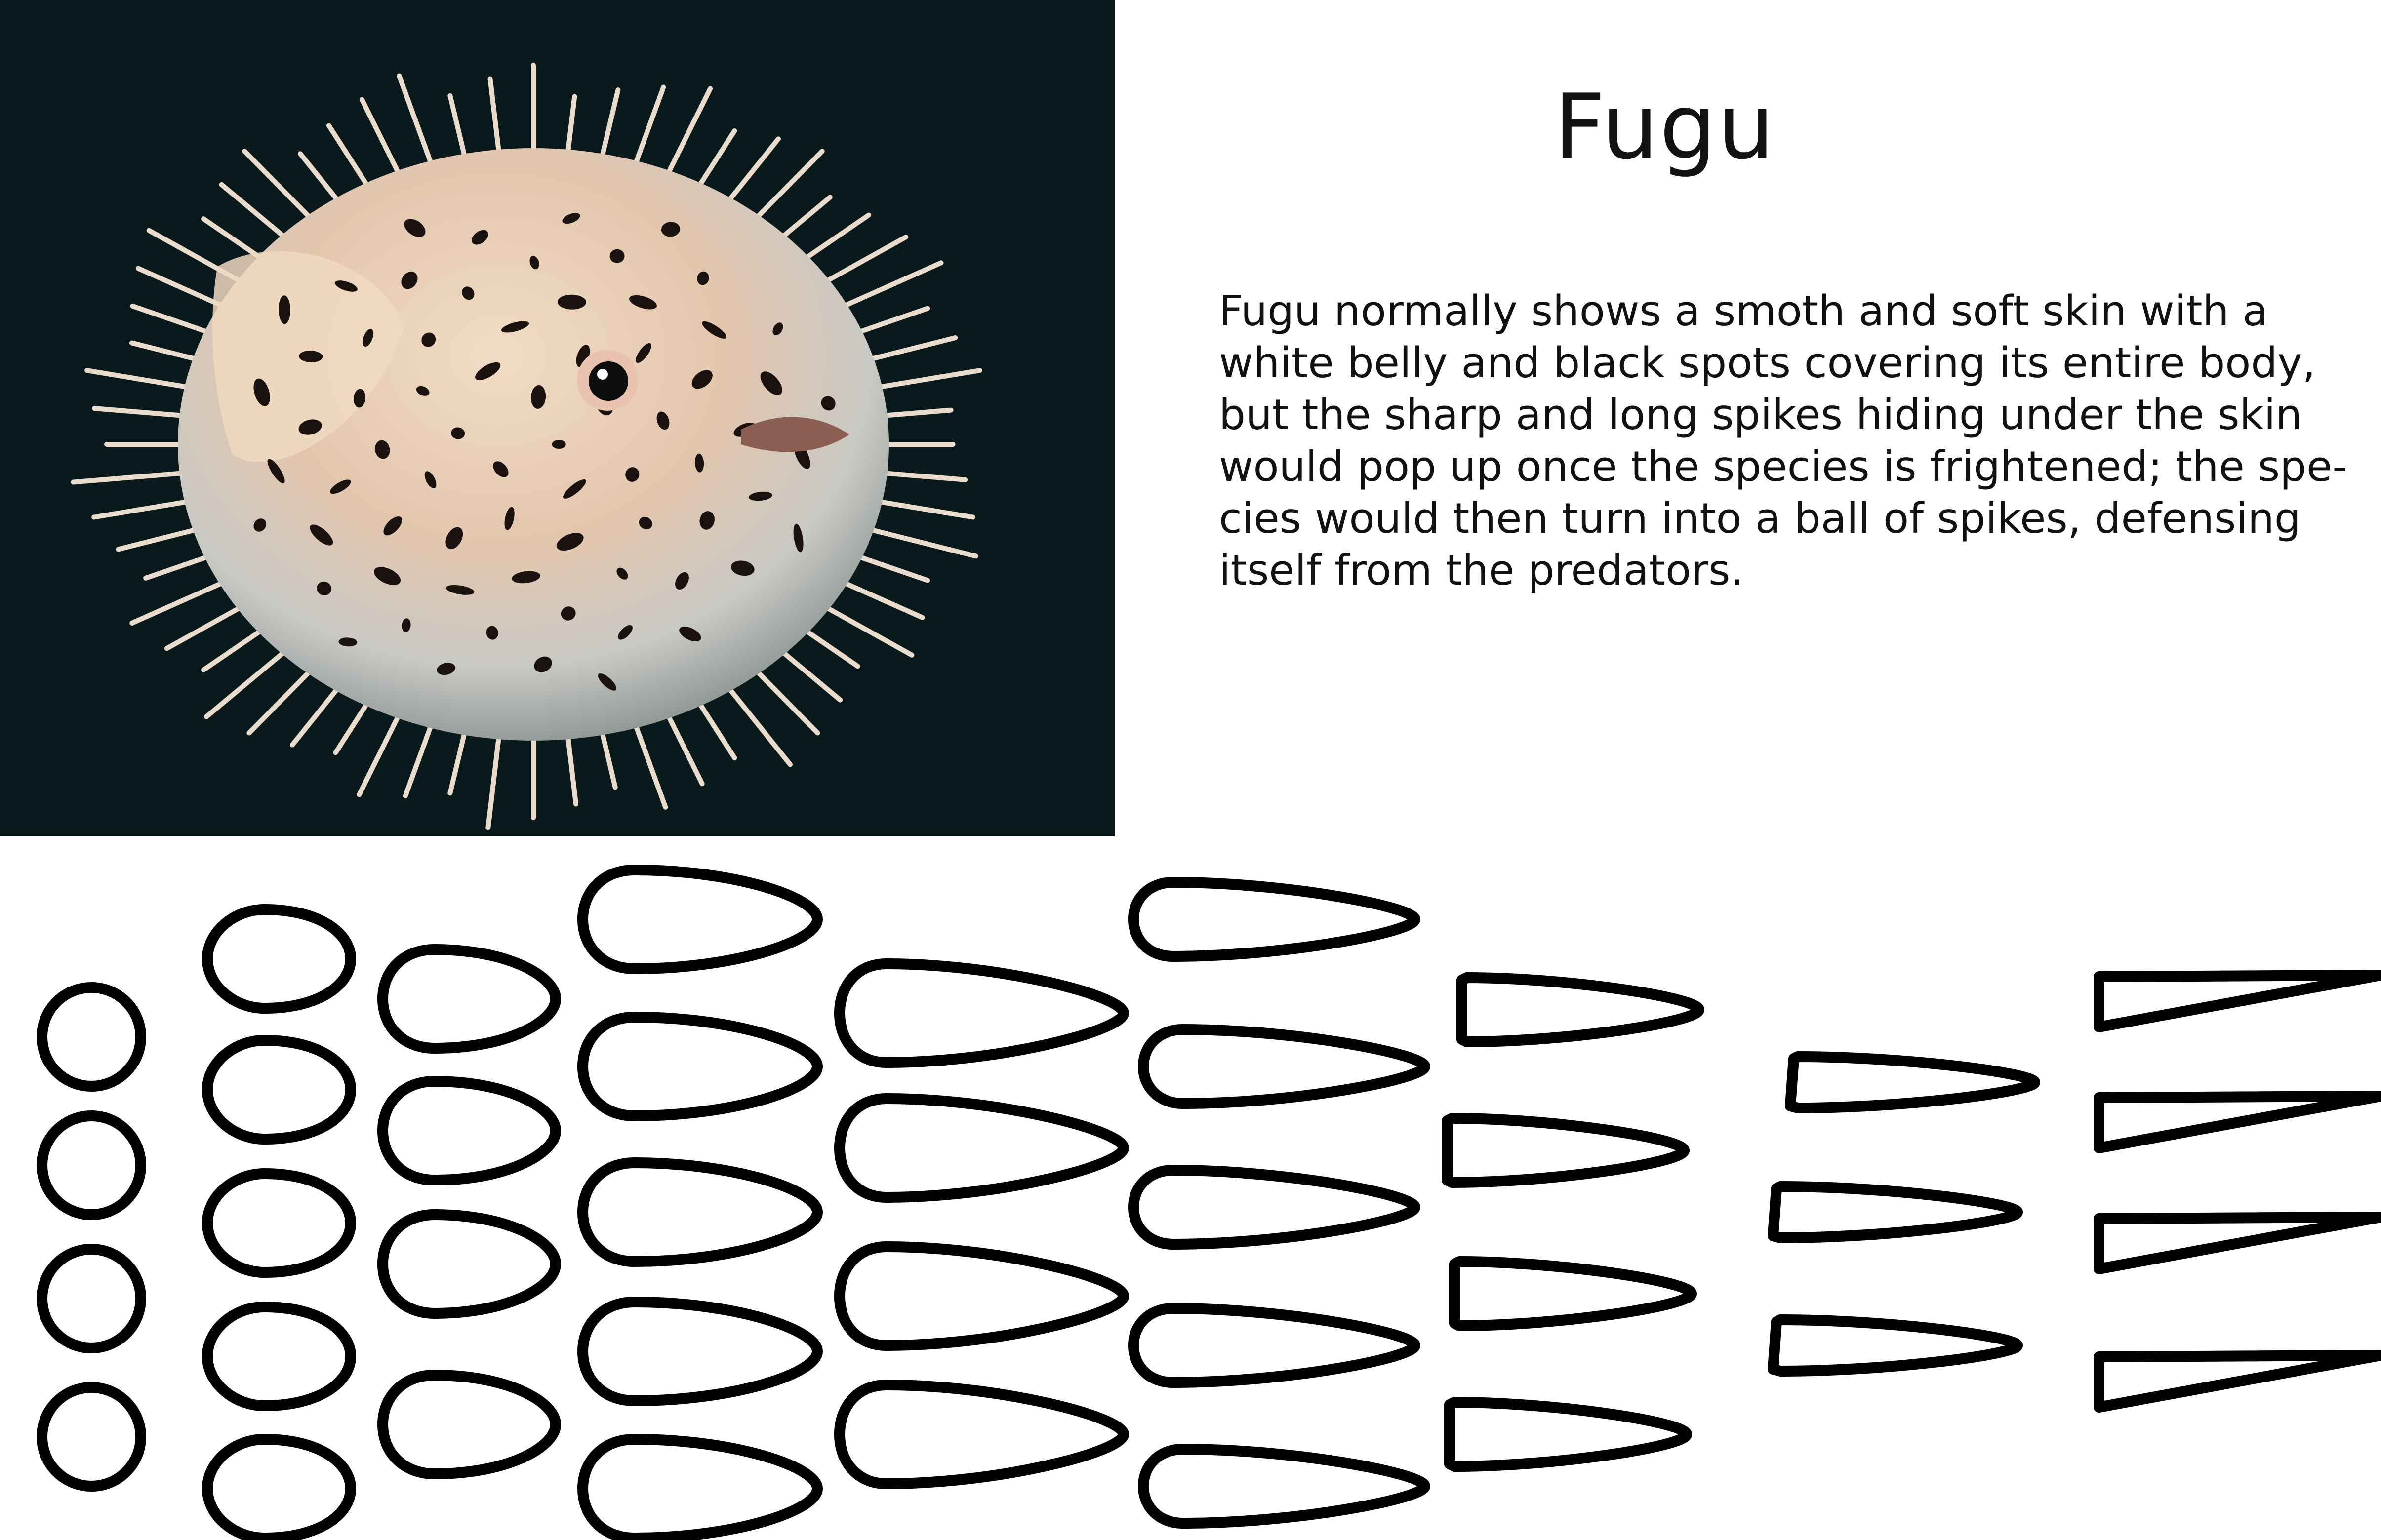  Describe the element at coordinates (1904, 1214) in the screenshot. I see `thin-blade-column` at that location.